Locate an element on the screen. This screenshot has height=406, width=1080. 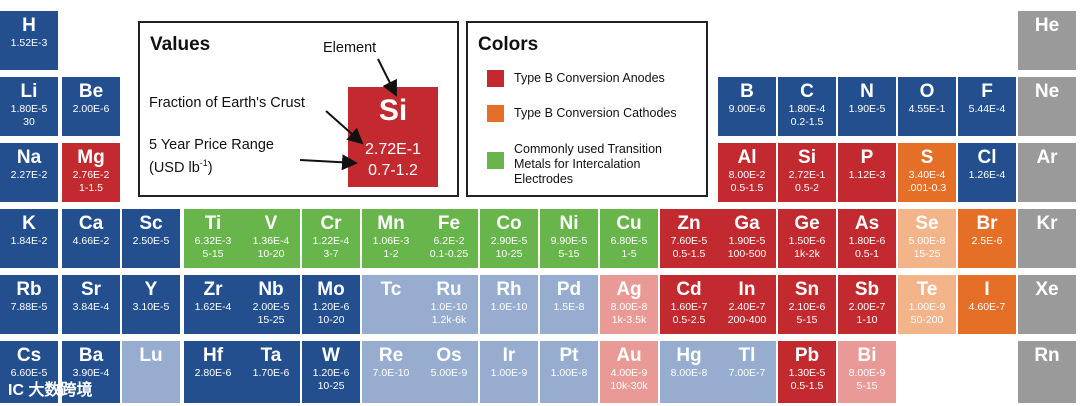
element-fraction: 7.00E-7 is located at coordinates (747, 373).